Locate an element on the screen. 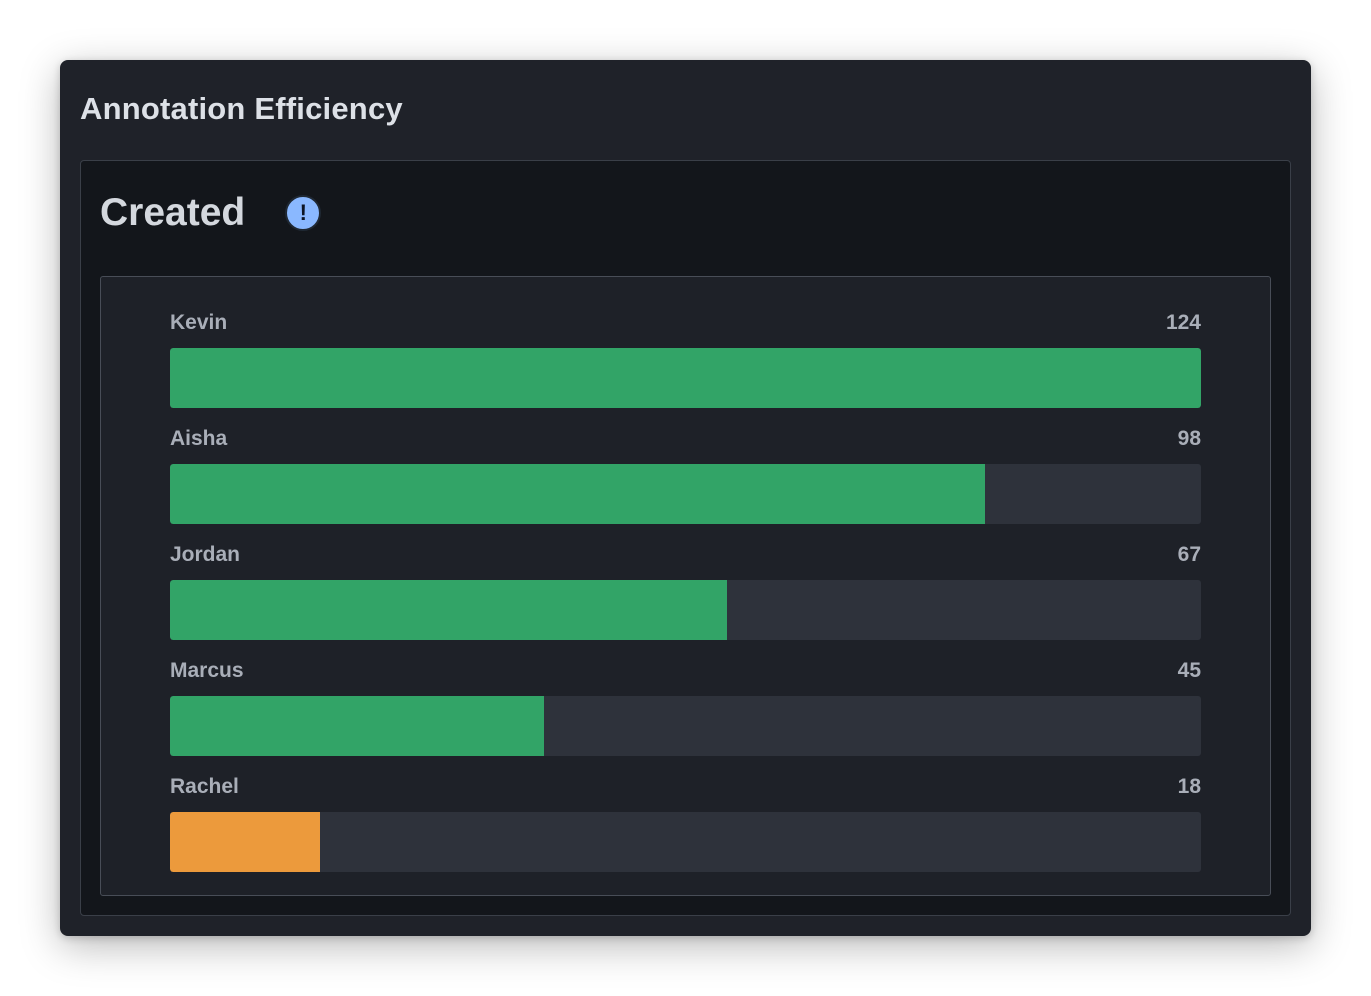 This screenshot has width=1371, height=996. bar-label: Kevin is located at coordinates (199, 322).